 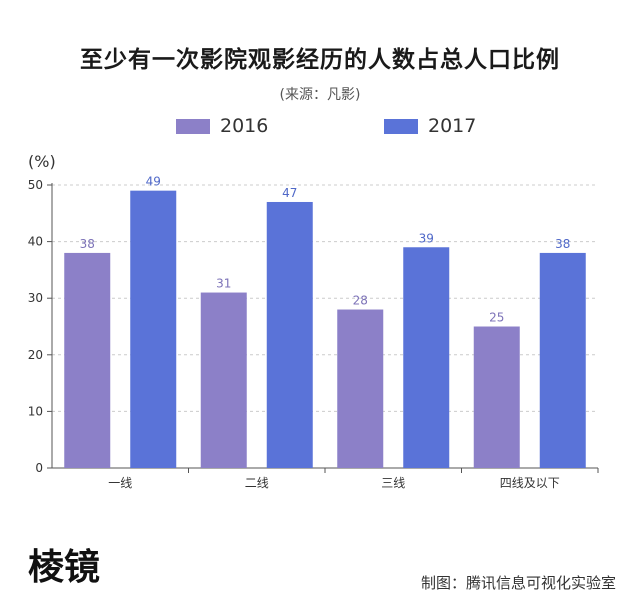 I want to click on y-tick-label: 20, so click(x=35, y=355).